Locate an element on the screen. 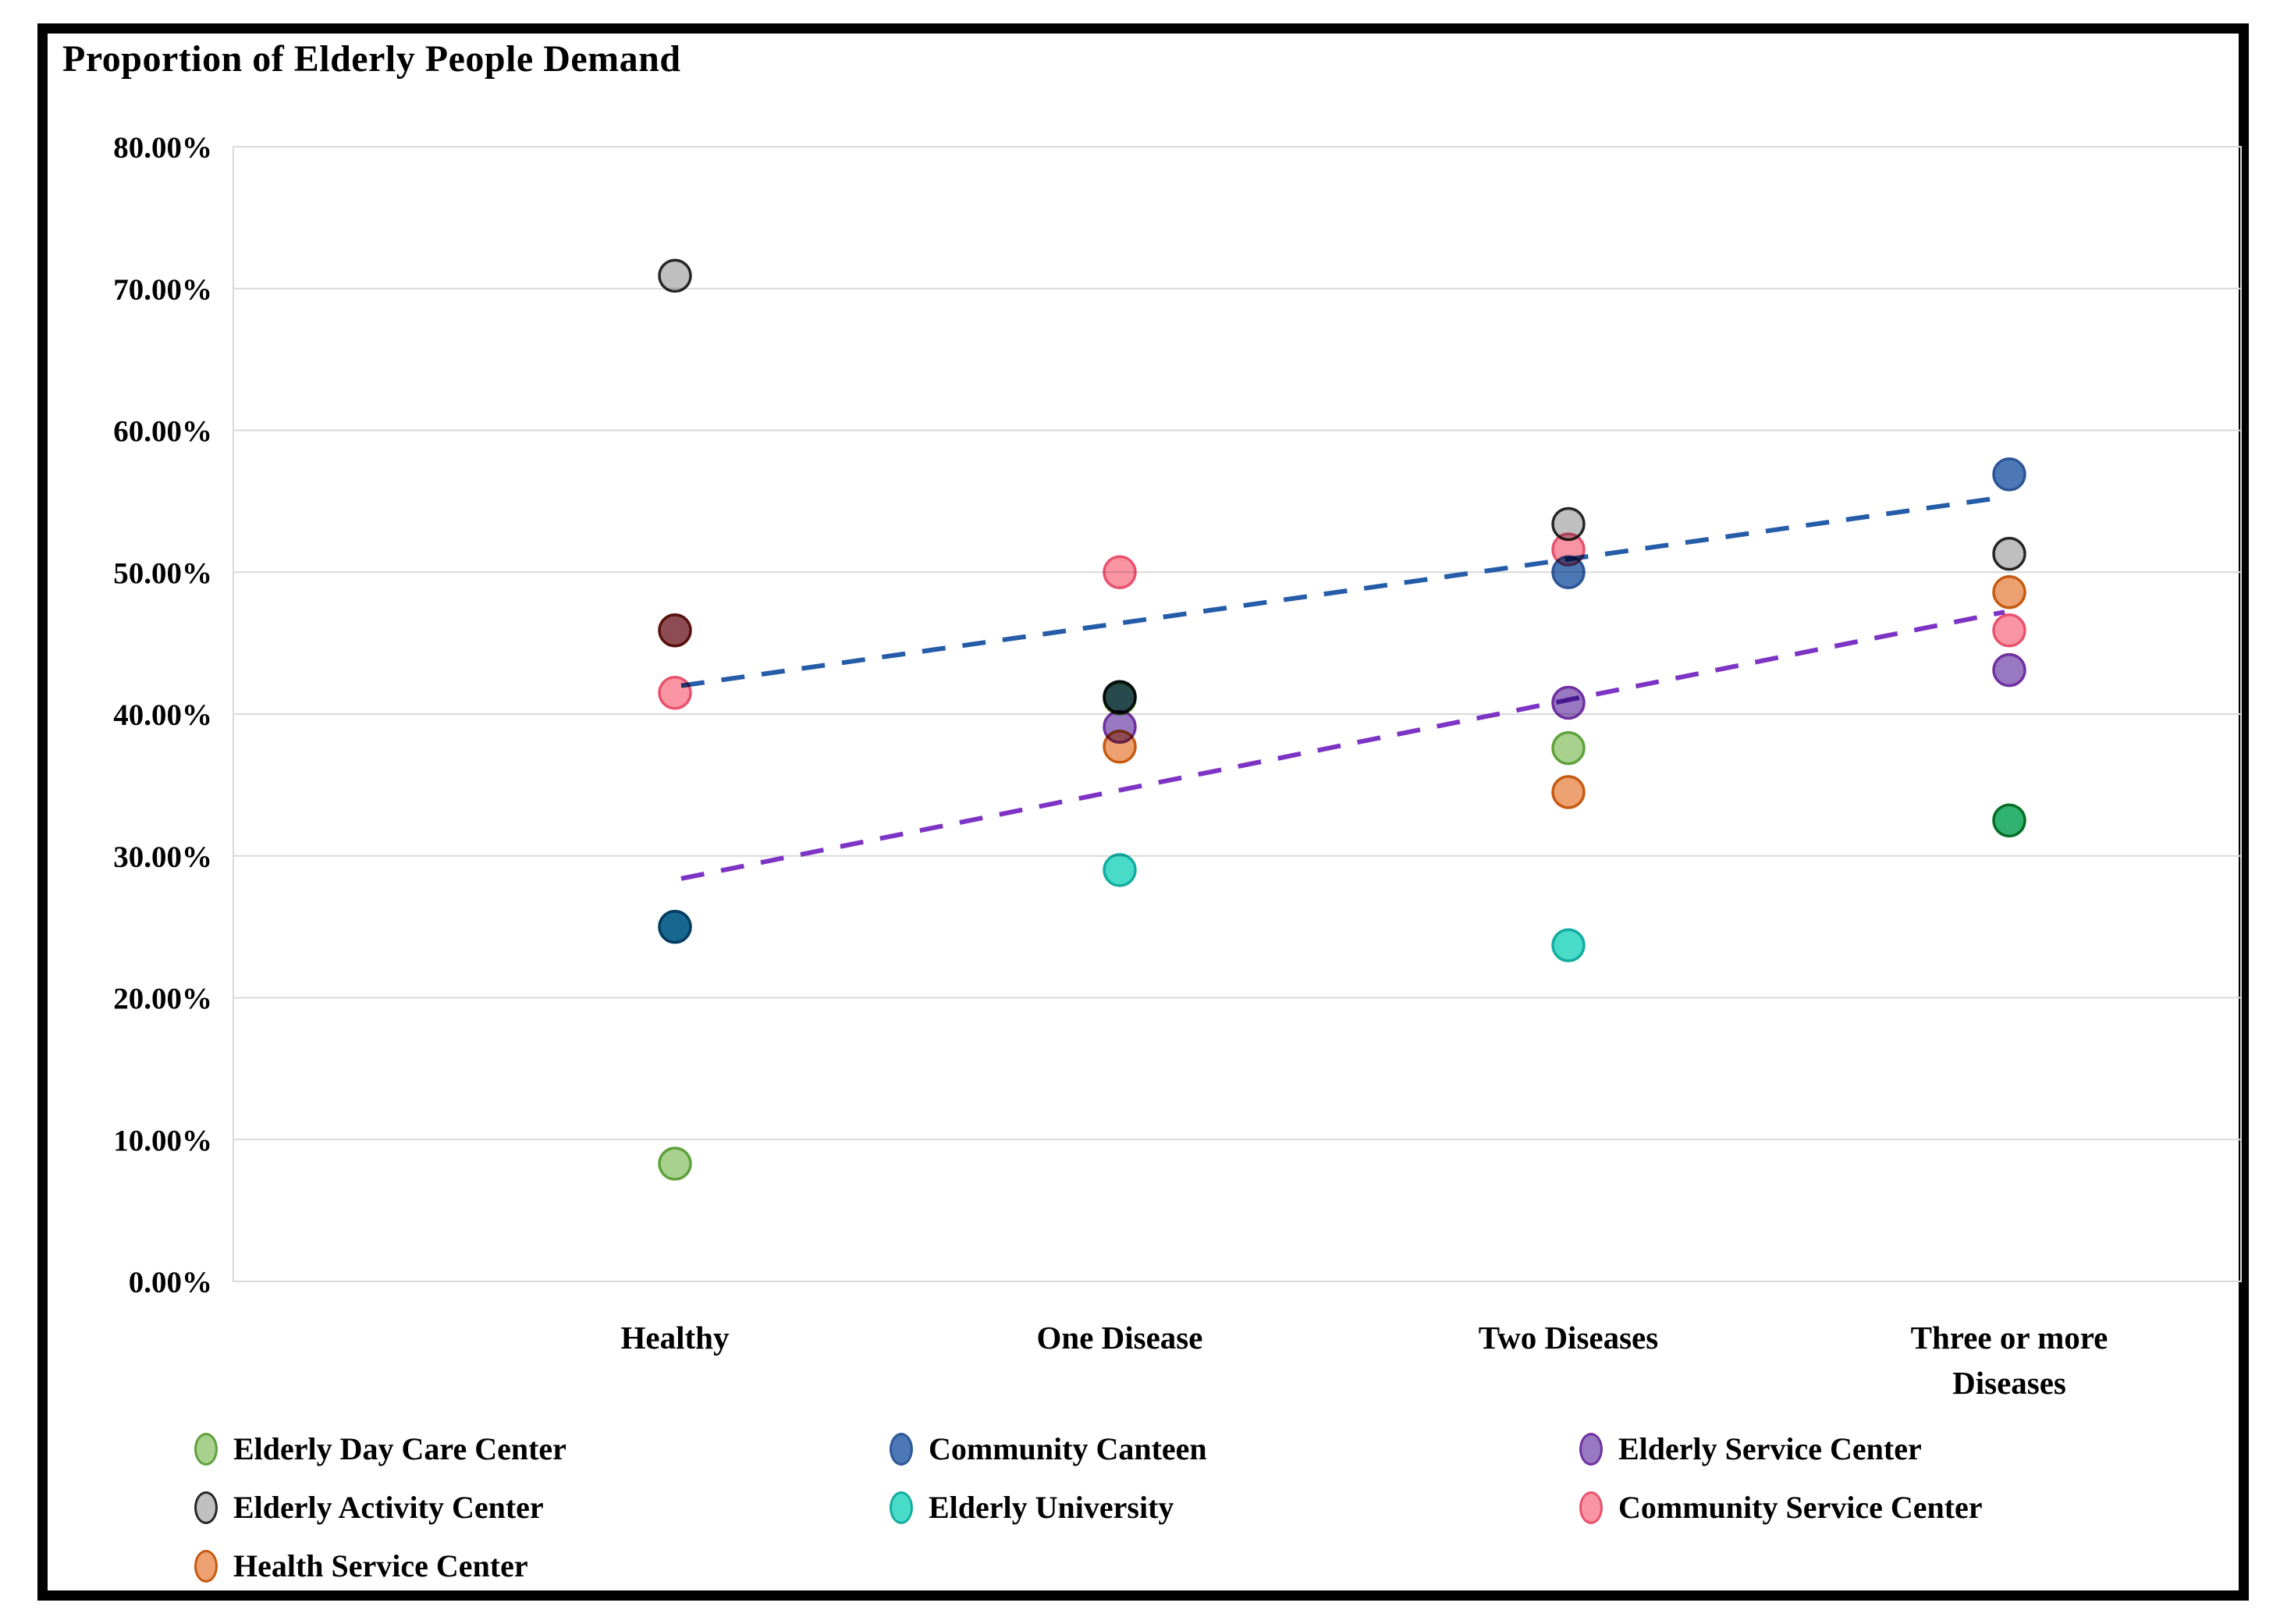 The image size is (2273, 1624). legend-label: Health Service Center is located at coordinates (380, 1565).